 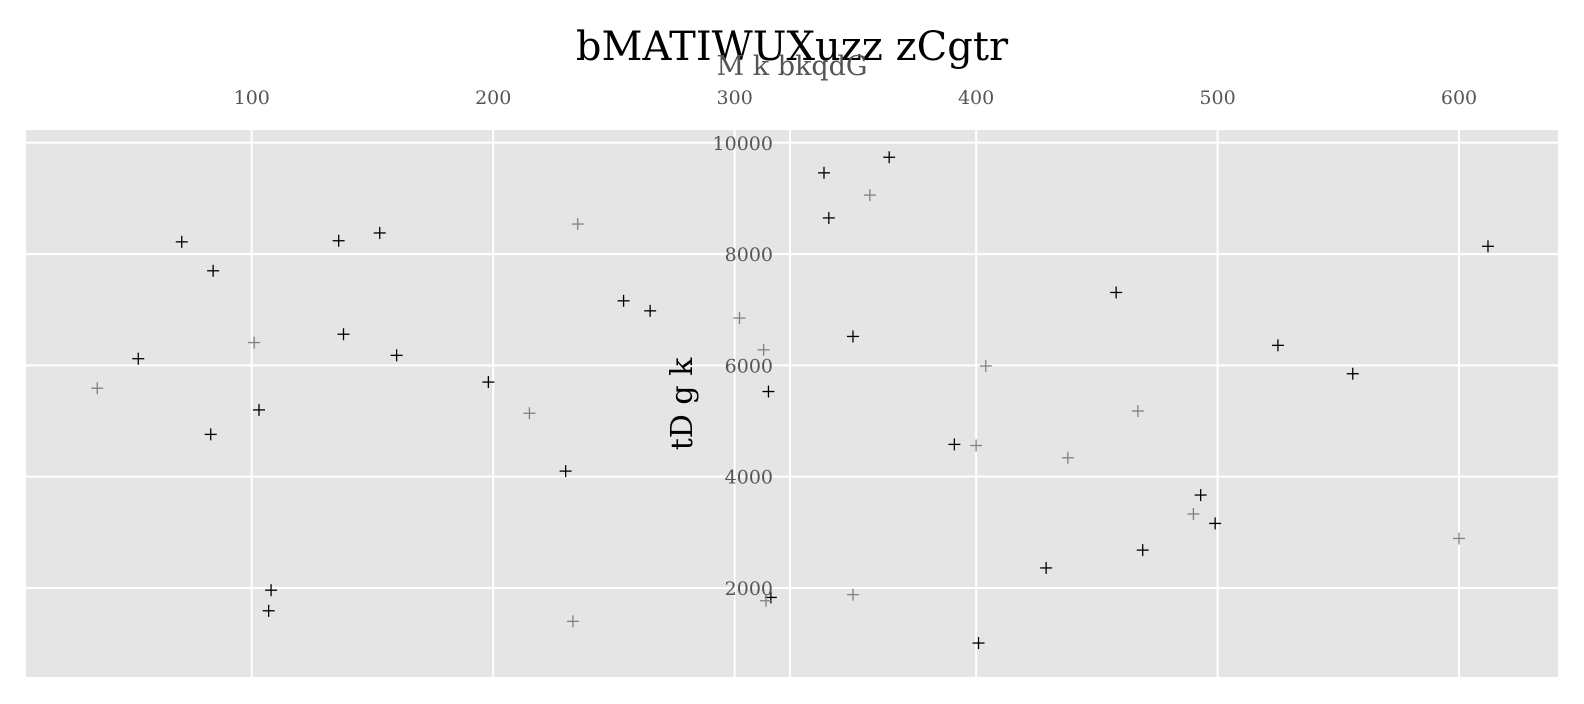 What do you see at coordinates (749, 478) in the screenshot?
I see `y-tick-label: 4000` at bounding box center [749, 478].